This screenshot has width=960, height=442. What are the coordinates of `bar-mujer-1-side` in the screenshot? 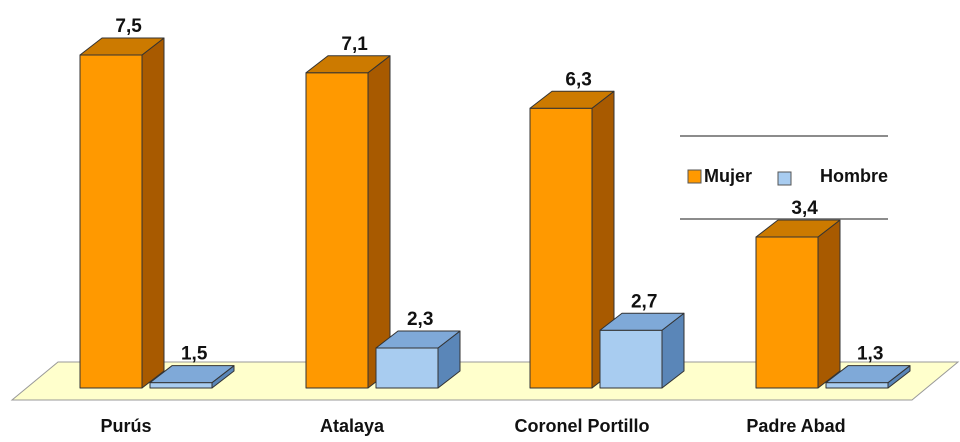 It's located at (379, 222).